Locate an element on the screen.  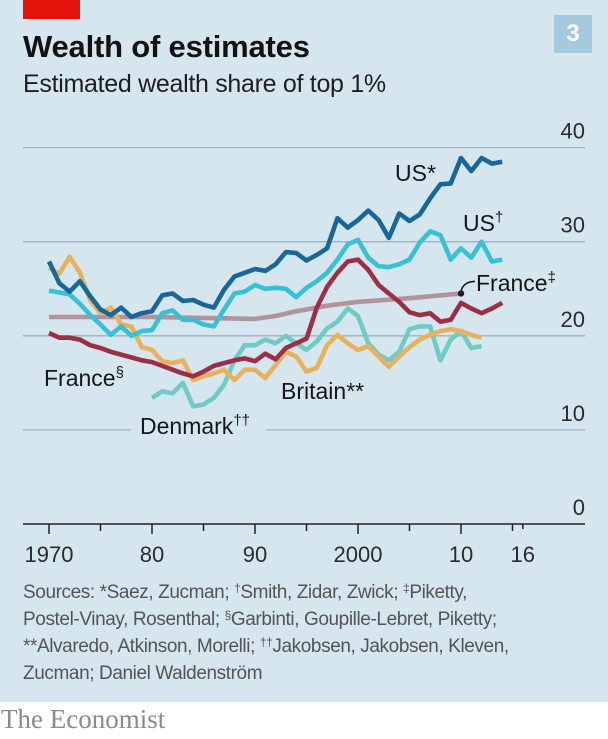
series-label-us-smith-zidar-zwick: US† is located at coordinates (483, 222).